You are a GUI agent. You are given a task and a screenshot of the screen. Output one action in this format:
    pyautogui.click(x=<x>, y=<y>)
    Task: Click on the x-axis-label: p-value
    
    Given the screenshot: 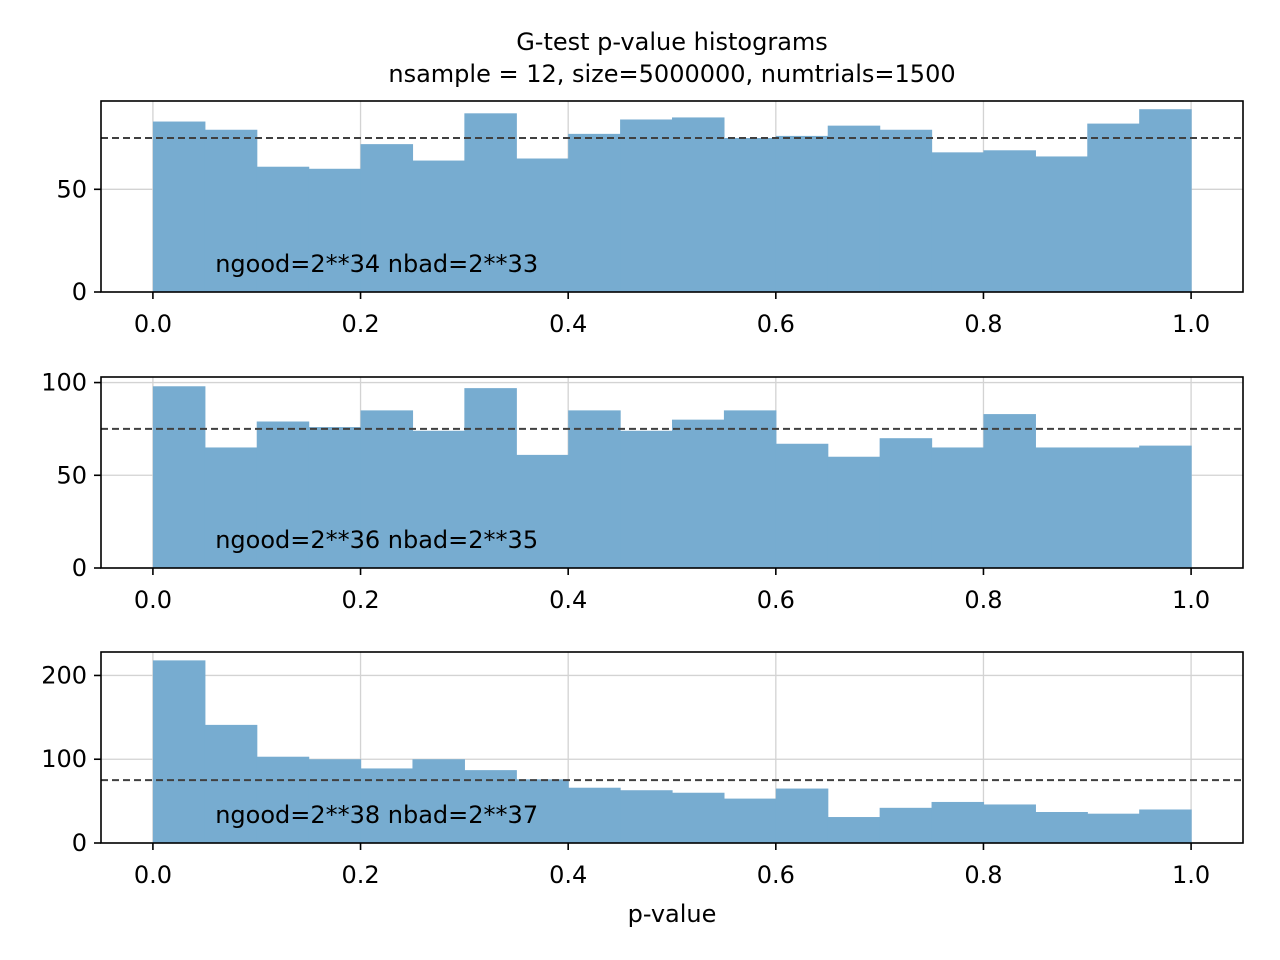 What is the action you would take?
    pyautogui.click(x=672, y=914)
    